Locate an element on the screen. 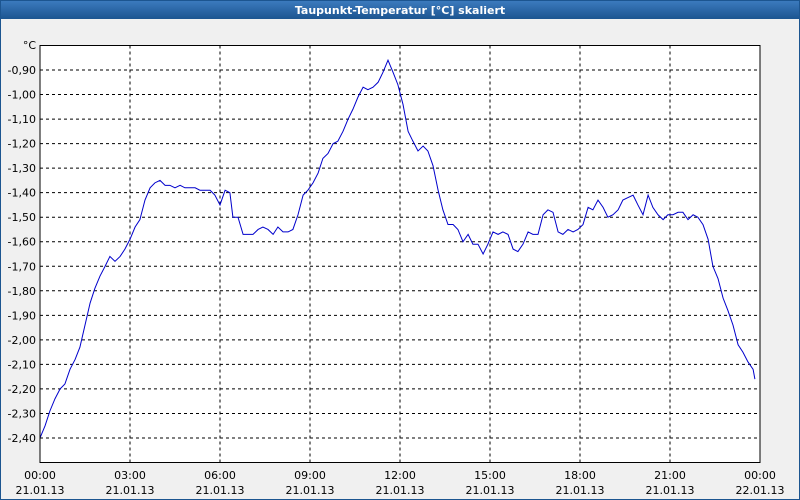 Image resolution: width=800 pixels, height=500 pixels. y-tick-label: -0,90 is located at coordinates (22, 70).